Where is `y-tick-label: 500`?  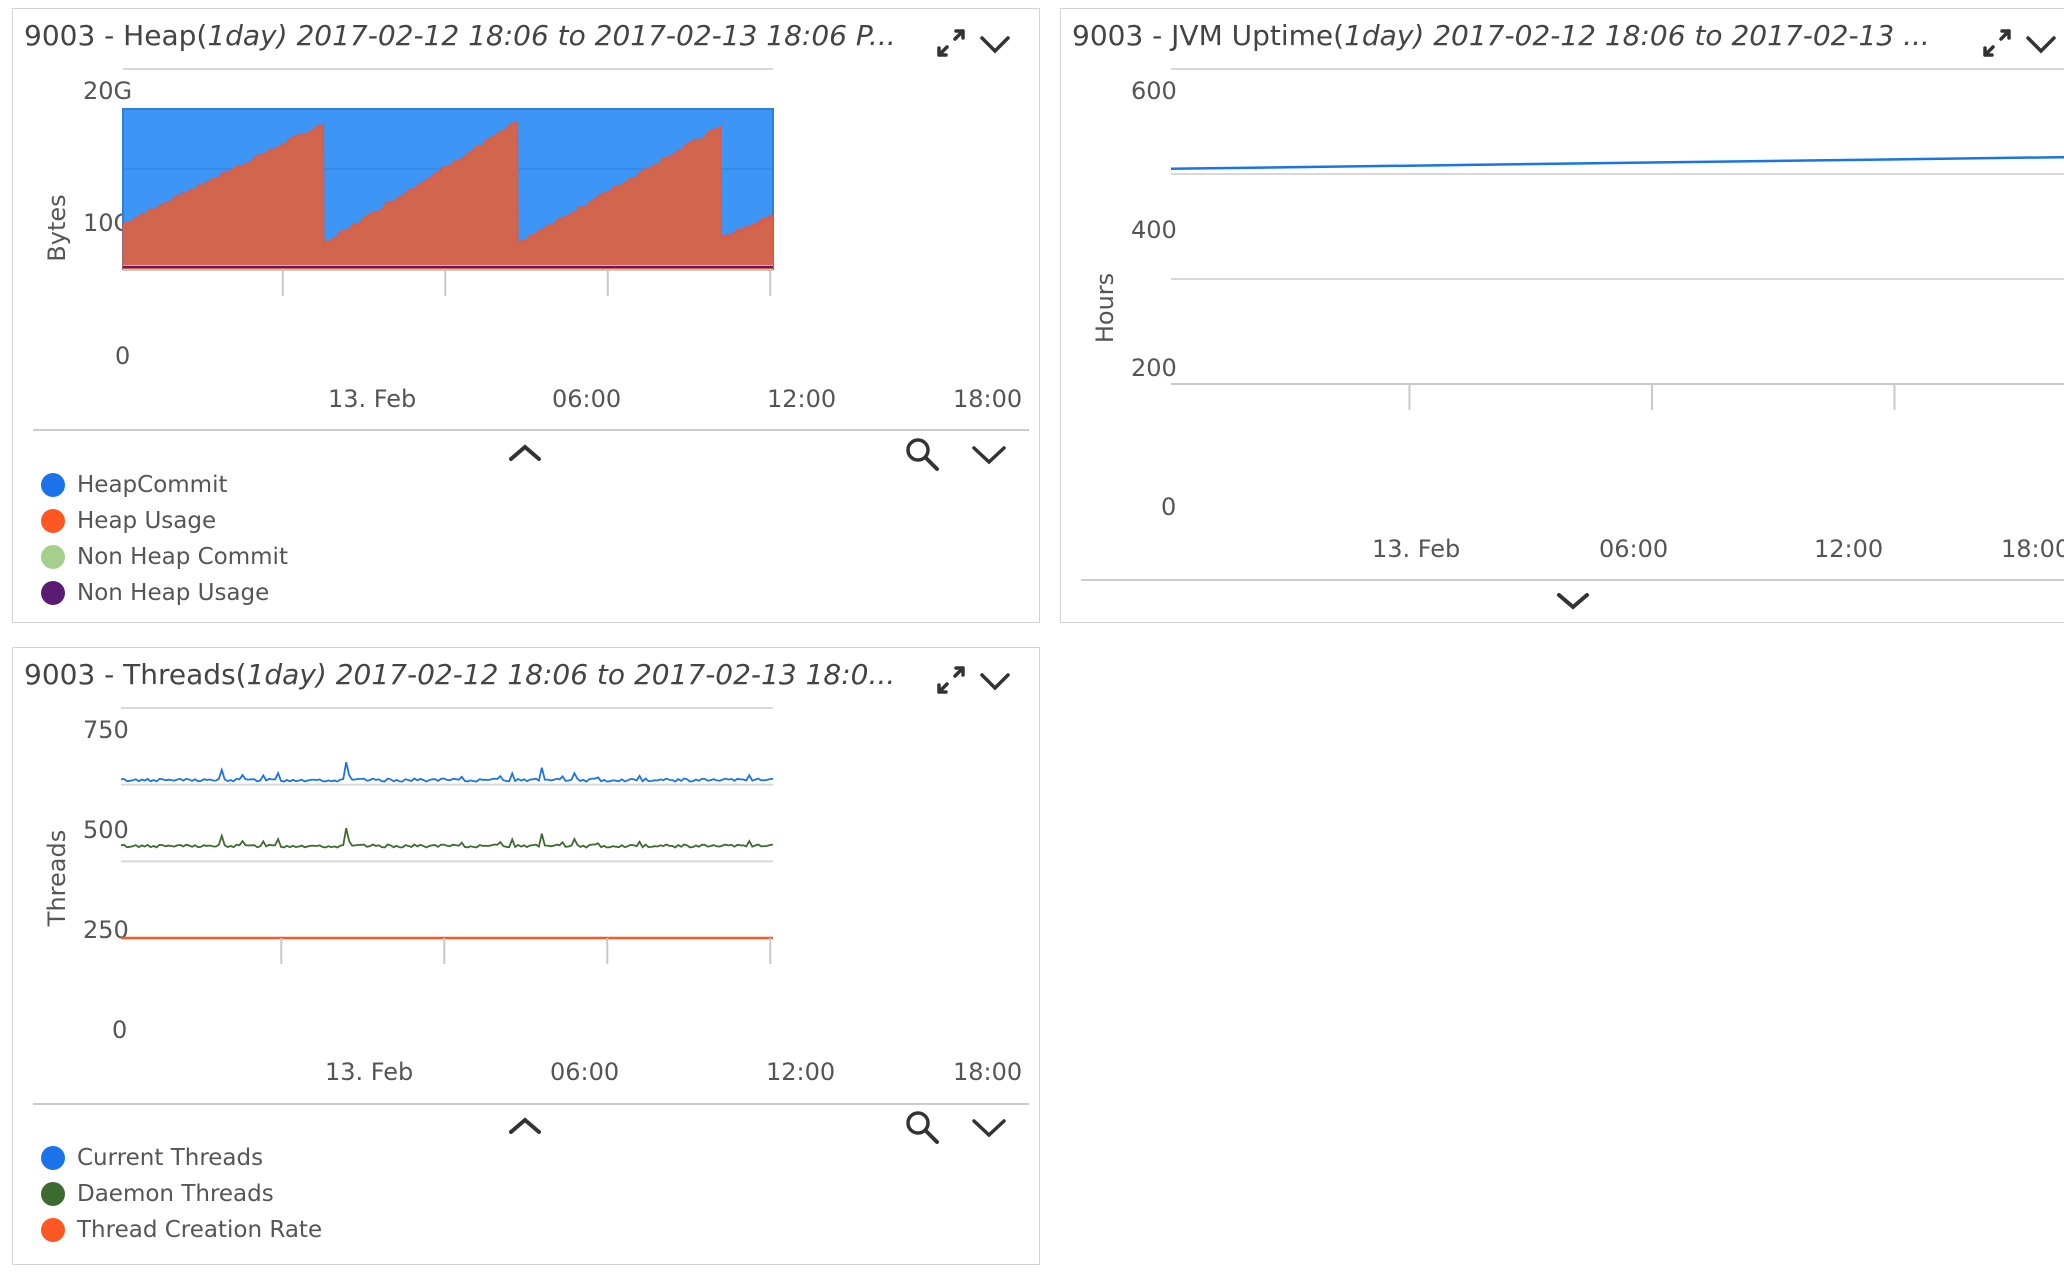
y-tick-label: 500 is located at coordinates (106, 830).